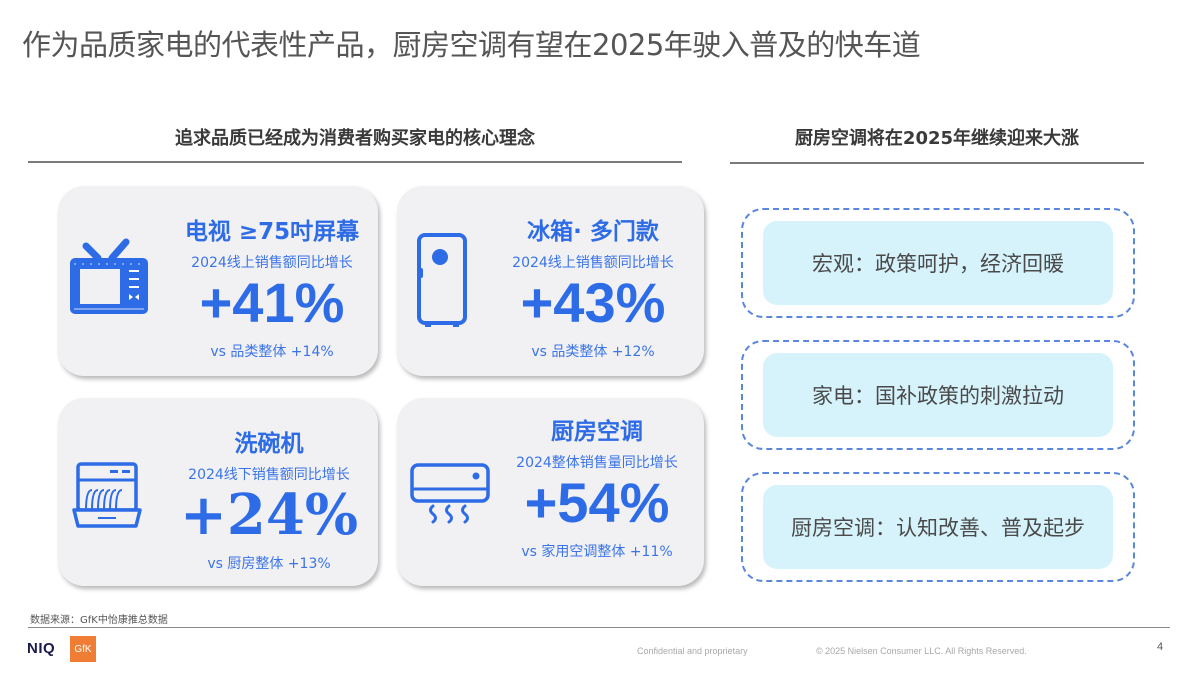 This screenshot has width=1200, height=673. I want to click on right-section-divider, so click(937, 163).